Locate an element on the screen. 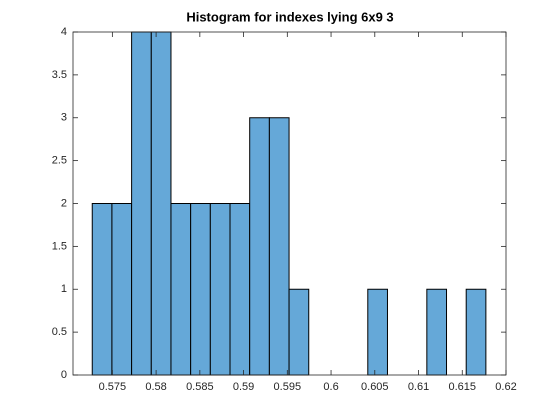 The width and height of the screenshot is (560, 420). x-tick-label: 0.59 is located at coordinates (243, 387).